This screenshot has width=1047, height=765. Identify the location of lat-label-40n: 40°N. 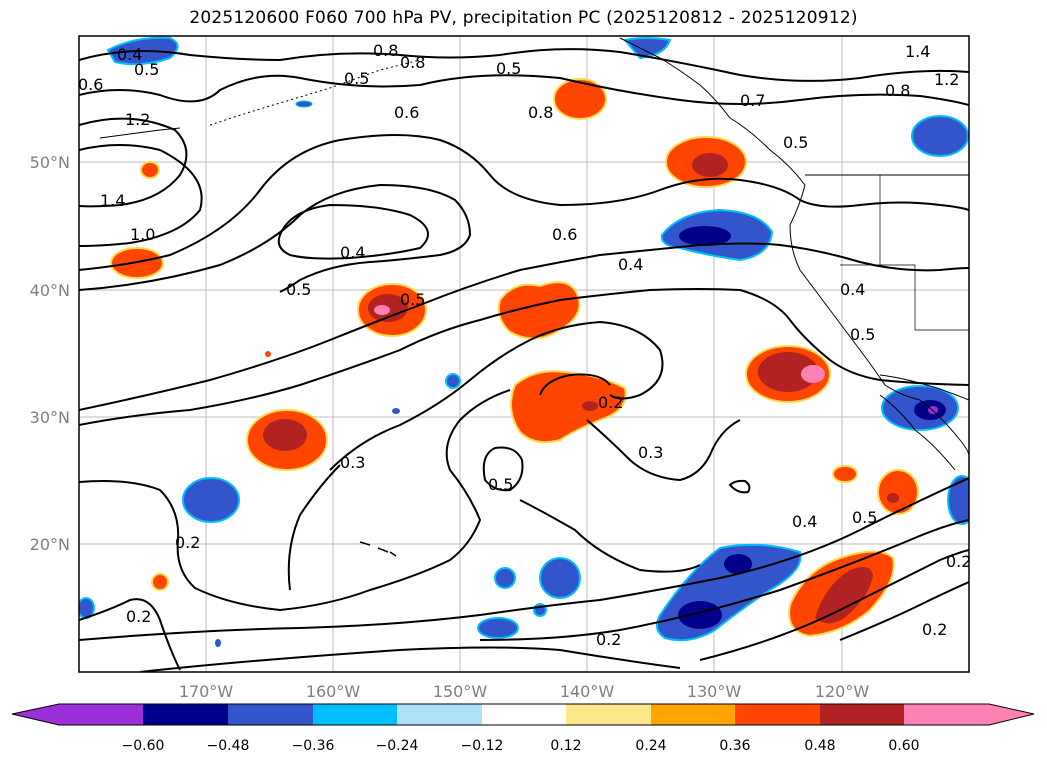
(50, 290).